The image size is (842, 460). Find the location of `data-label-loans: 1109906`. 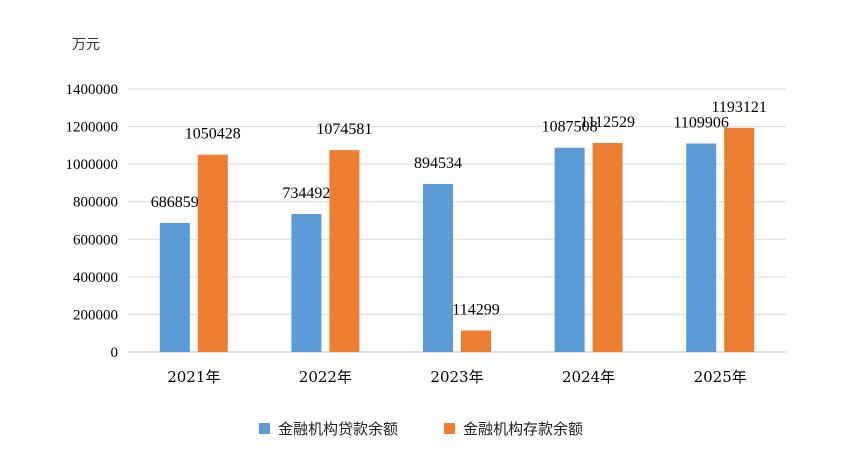

data-label-loans: 1109906 is located at coordinates (700, 122).